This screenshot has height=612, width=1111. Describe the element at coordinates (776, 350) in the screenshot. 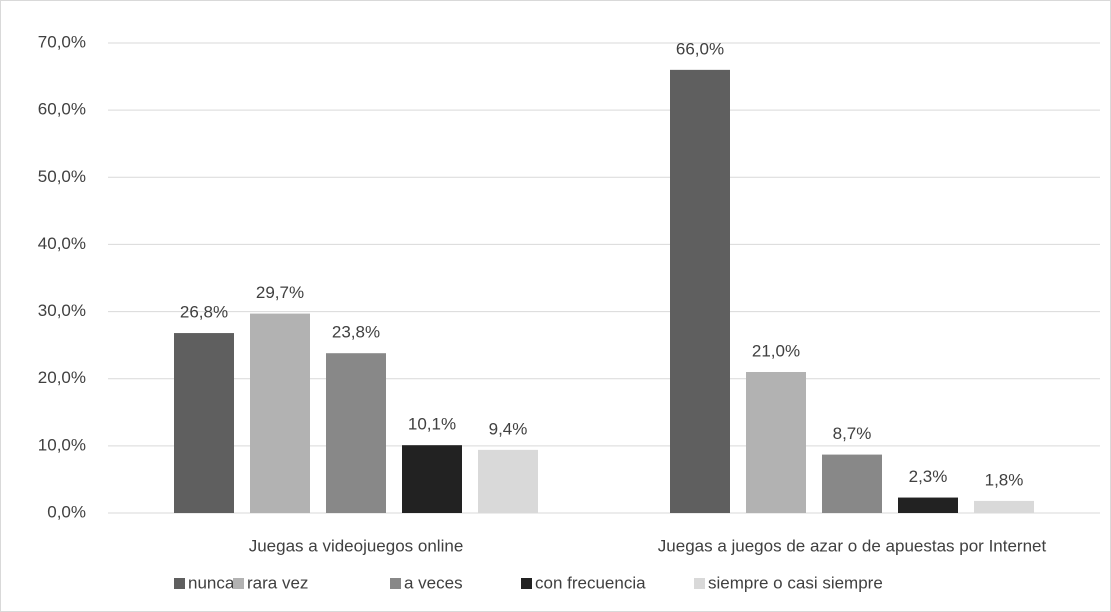

I see `value-label: 21,0%` at that location.